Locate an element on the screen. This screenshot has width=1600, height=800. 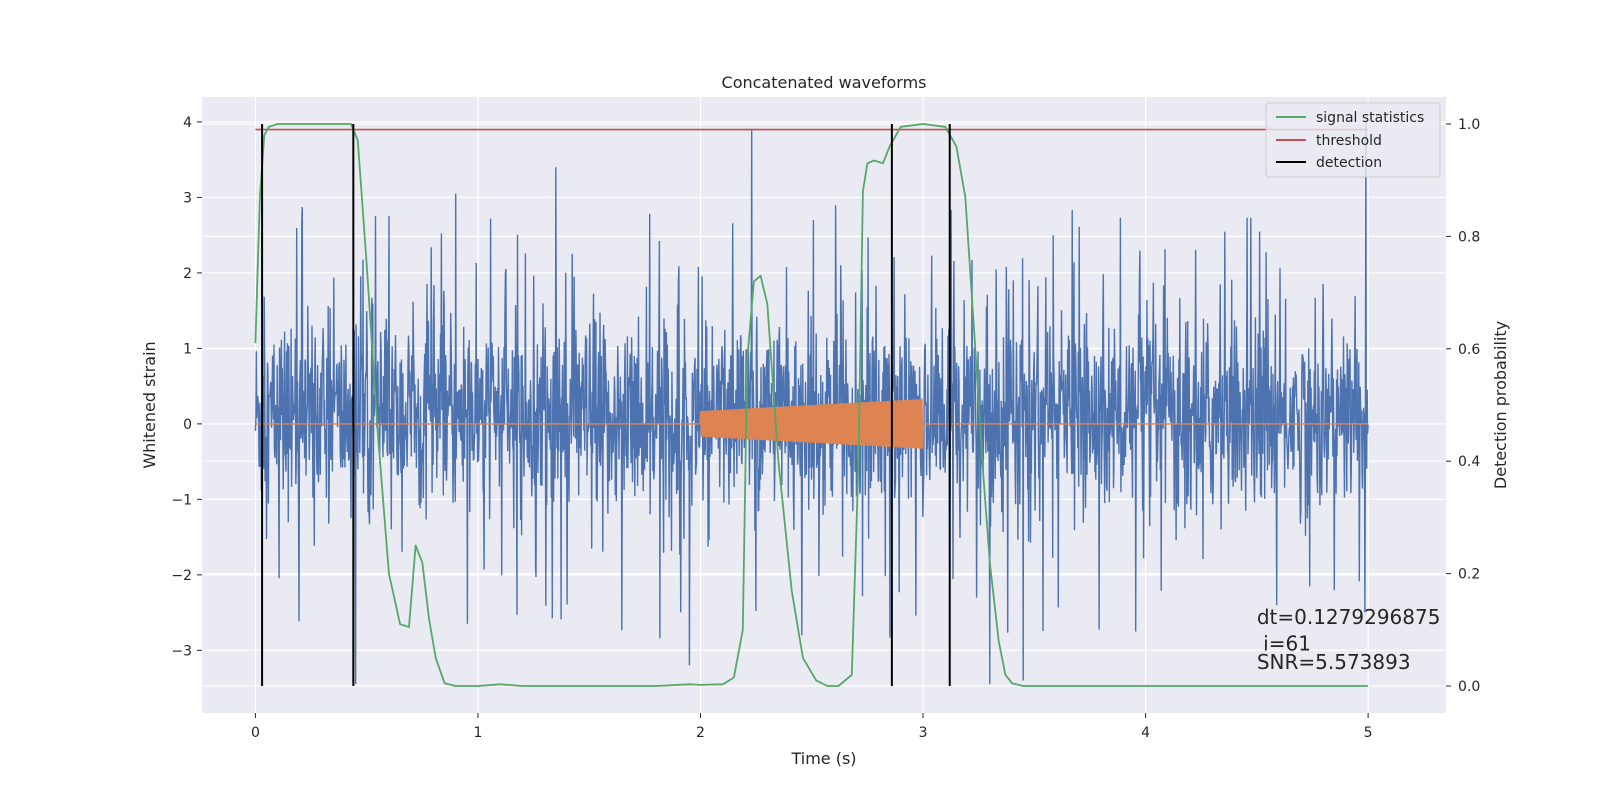
y-left-tick-label: 0 is located at coordinates (187, 425).